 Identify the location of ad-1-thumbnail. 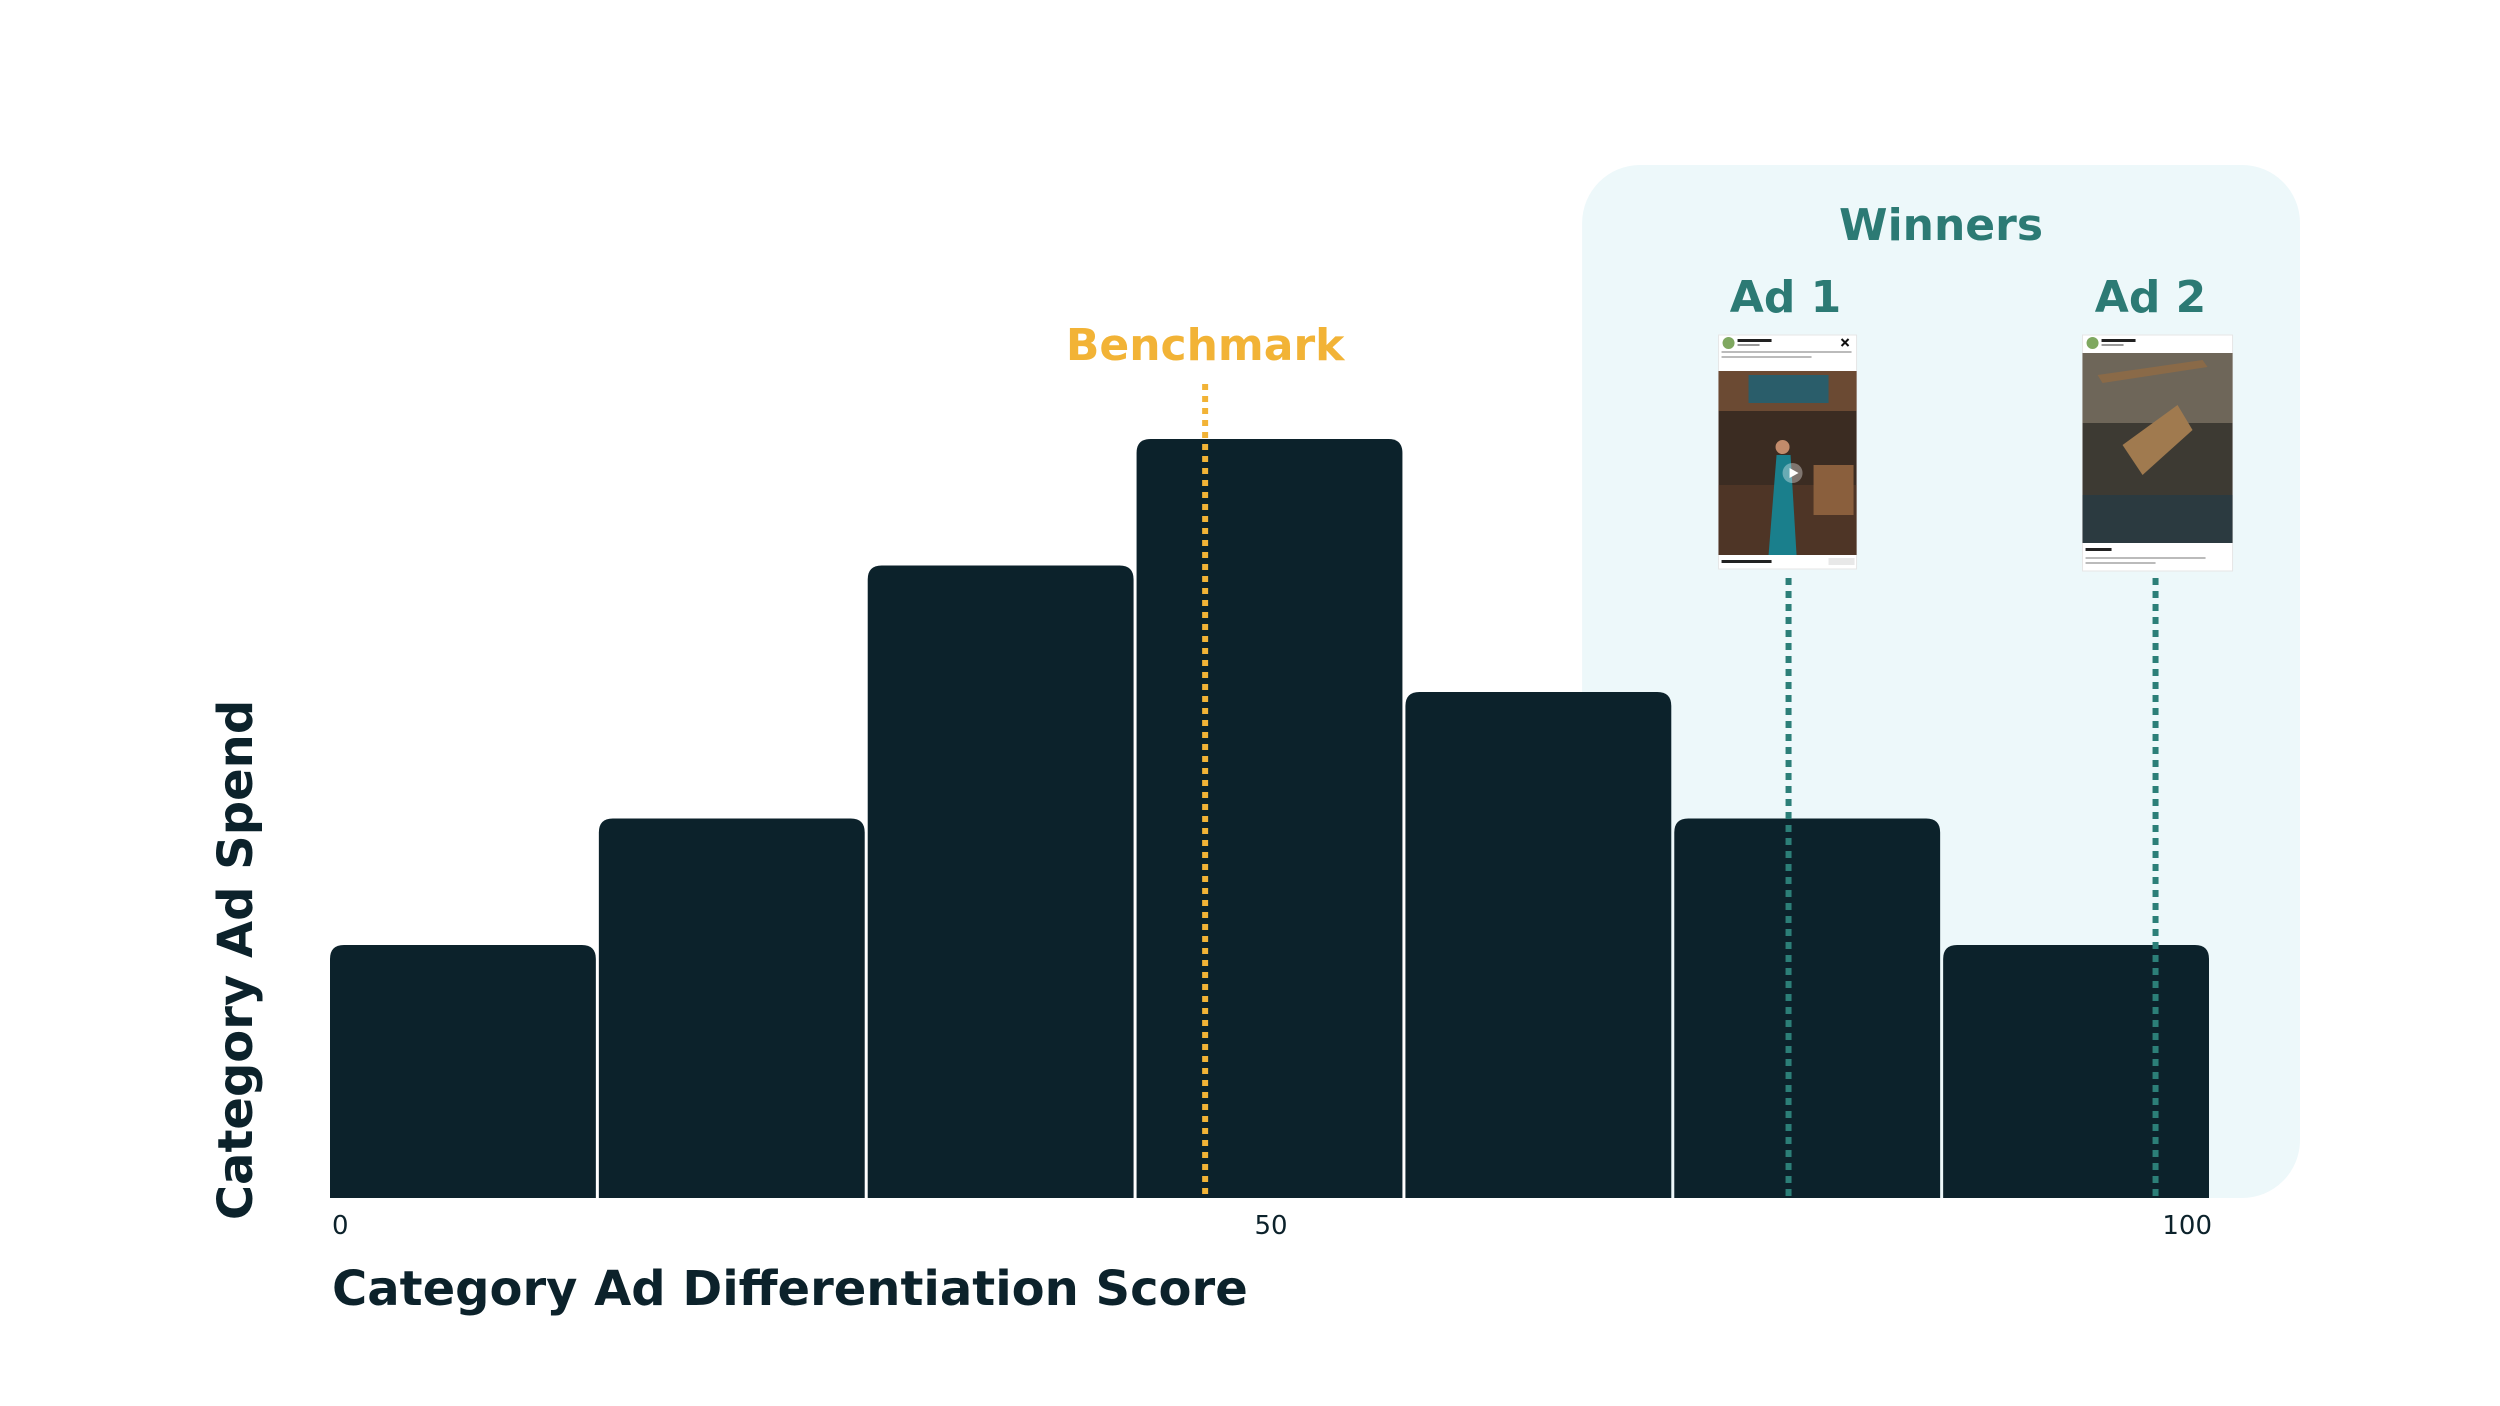
(1788, 452).